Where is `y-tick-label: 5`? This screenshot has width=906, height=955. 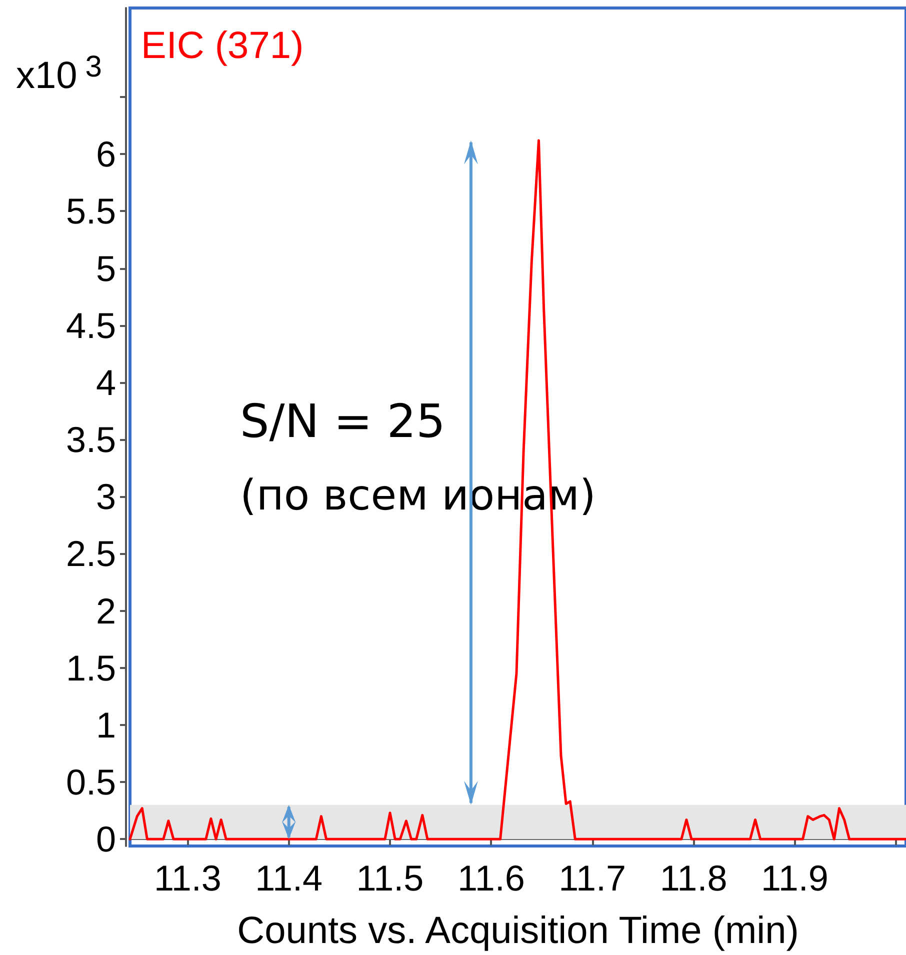
y-tick-label: 5 is located at coordinates (106, 268).